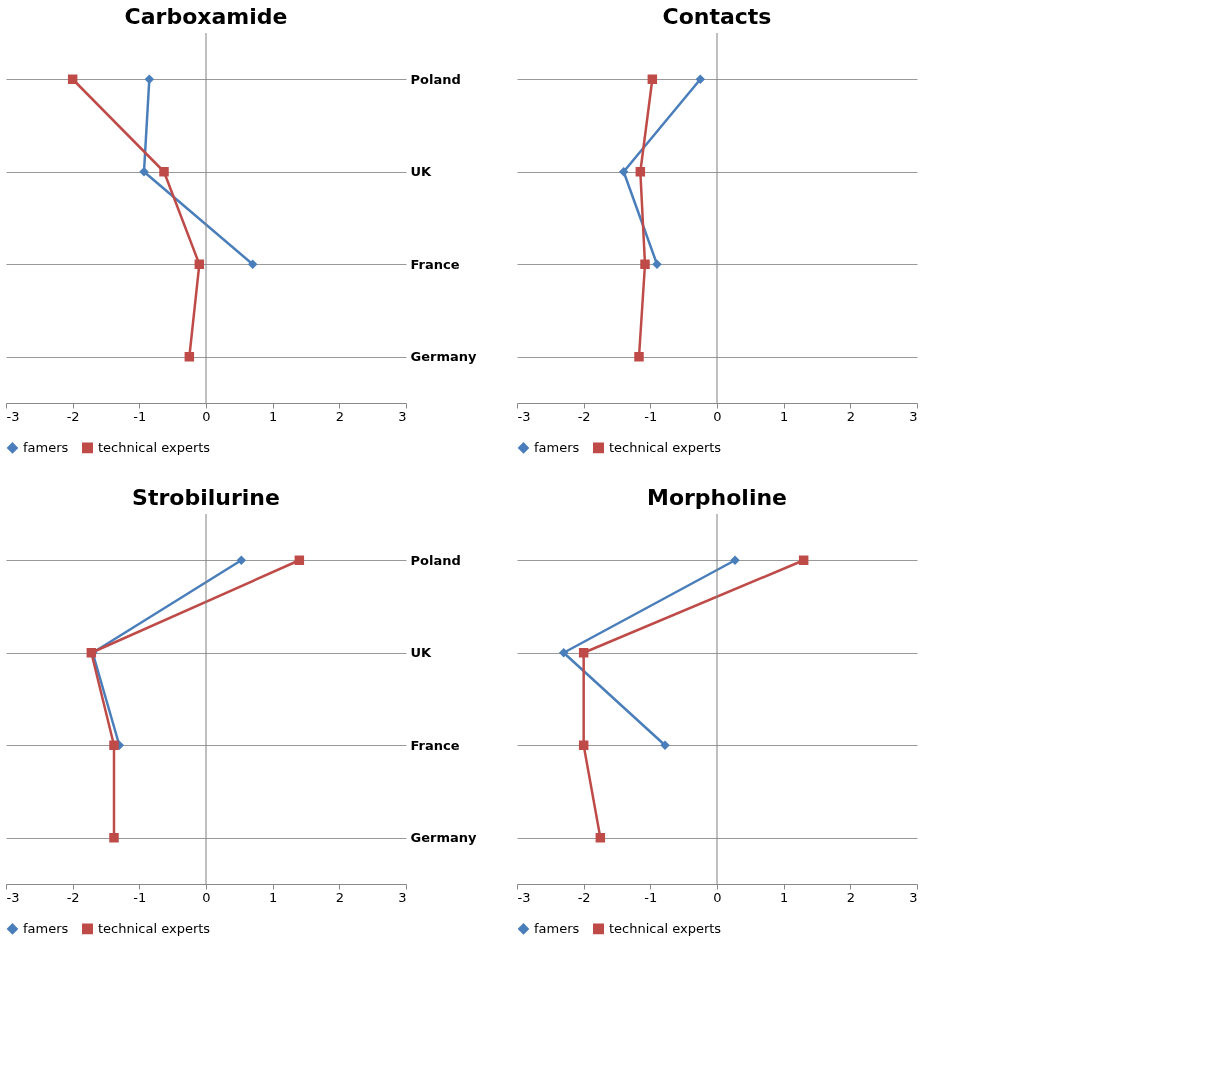 The image size is (1231, 1075). Describe the element at coordinates (206, 497) in the screenshot. I see `chart-title: Strobilurine` at that location.